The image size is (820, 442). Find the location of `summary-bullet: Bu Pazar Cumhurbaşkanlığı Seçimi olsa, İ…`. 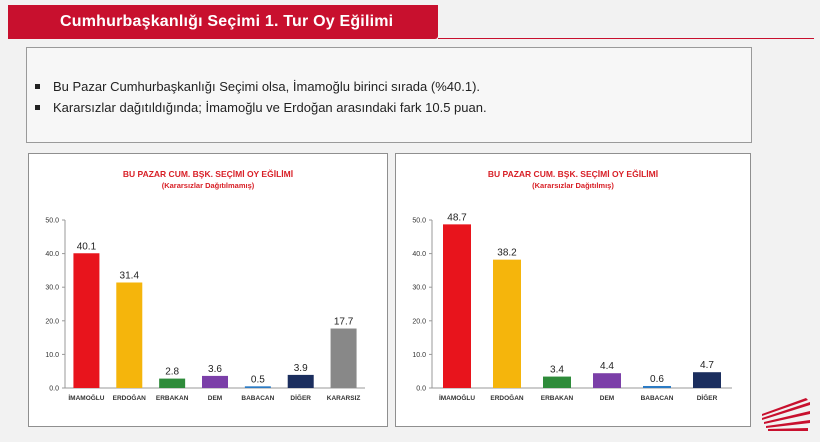

summary-bullet: Bu Pazar Cumhurbaşkanlığı Seçimi olsa, İ… is located at coordinates (393, 86).